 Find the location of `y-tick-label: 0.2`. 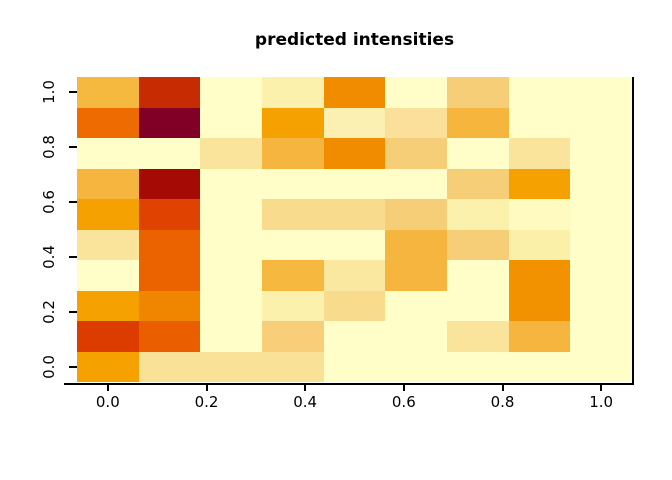

y-tick-label: 0.2 is located at coordinates (49, 311).